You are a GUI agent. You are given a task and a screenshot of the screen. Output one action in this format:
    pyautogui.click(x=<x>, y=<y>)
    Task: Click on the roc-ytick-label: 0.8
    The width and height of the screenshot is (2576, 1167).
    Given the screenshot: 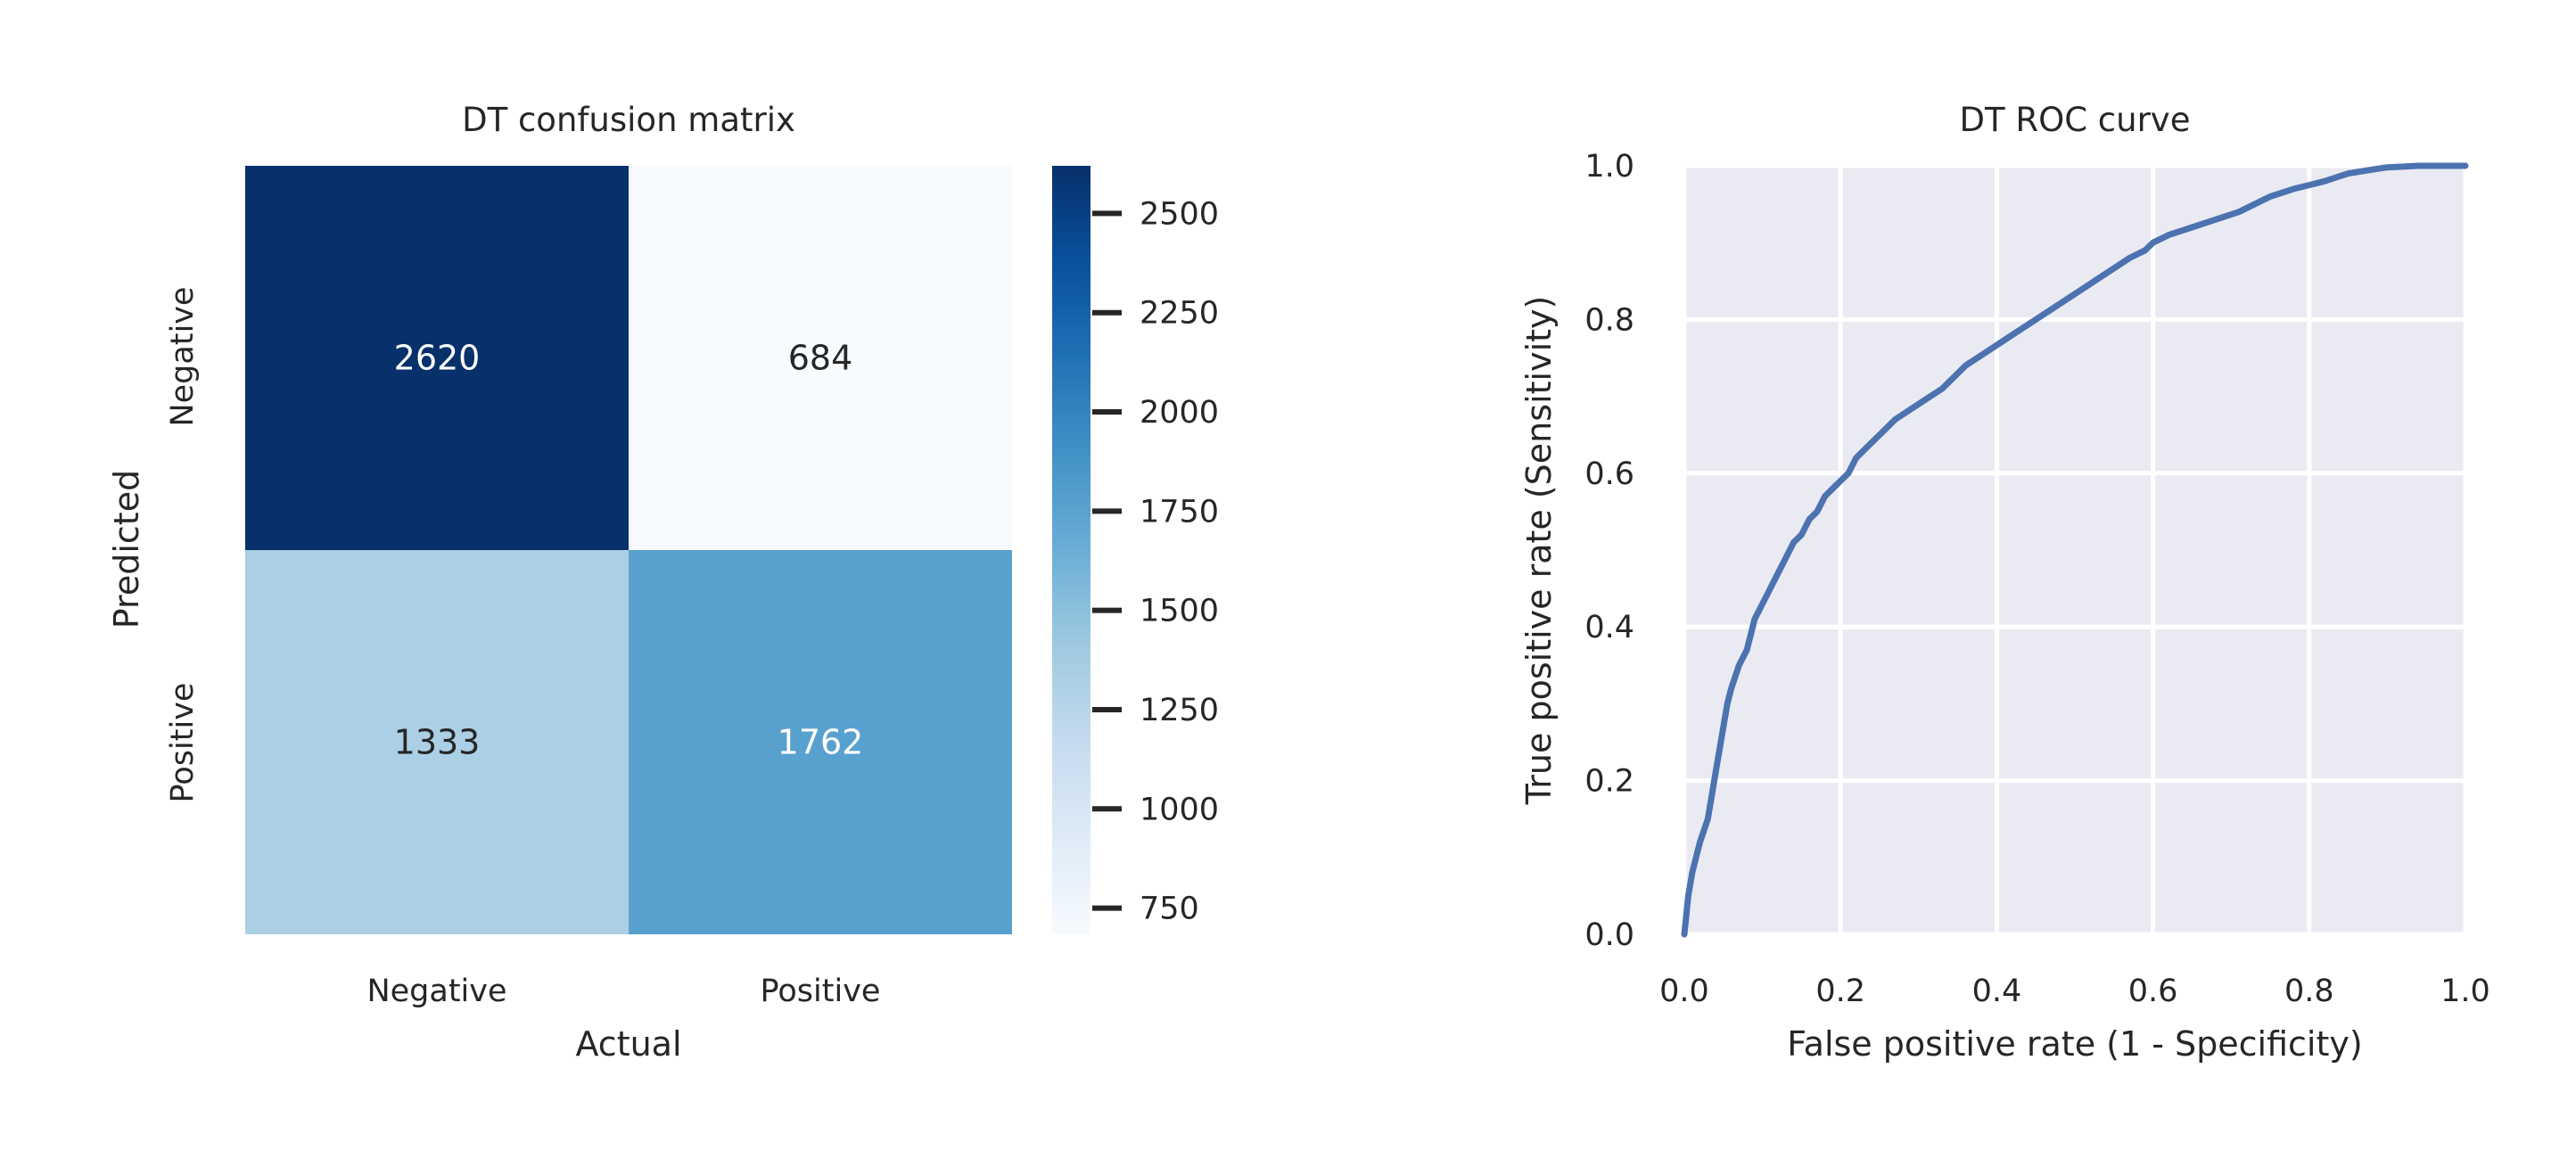 What is the action you would take?
    pyautogui.click(x=1609, y=320)
    